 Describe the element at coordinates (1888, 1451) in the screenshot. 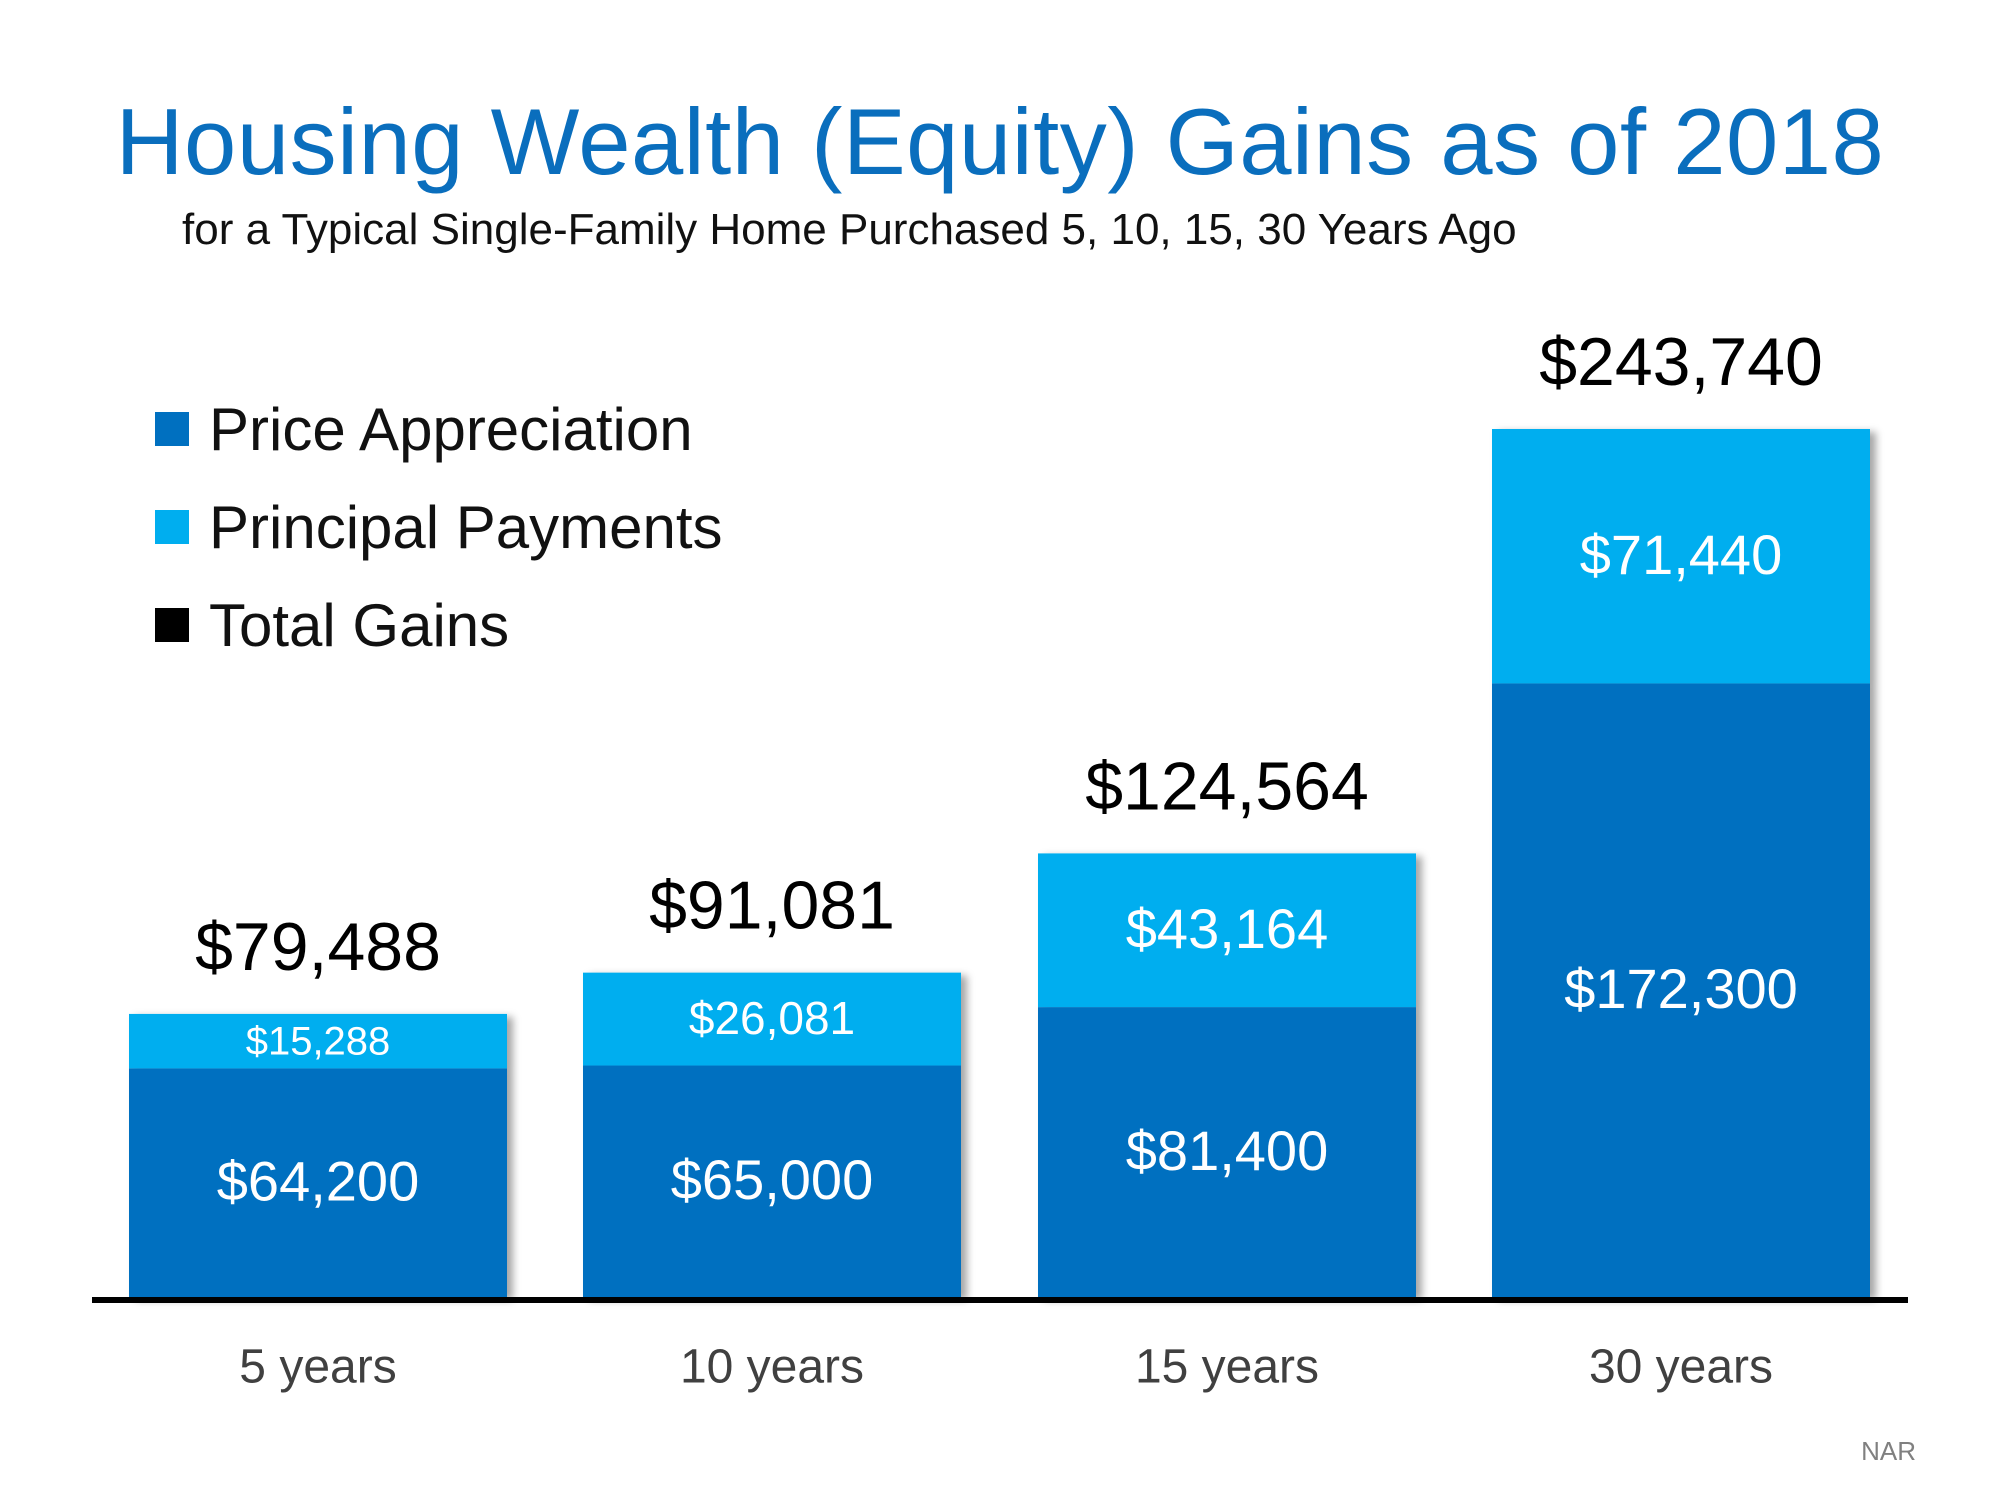

I see `source-label: NAR` at that location.